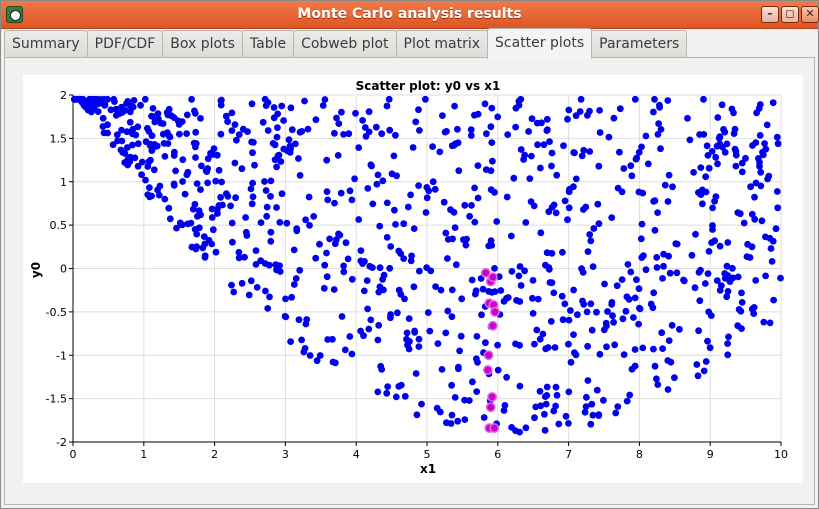 The image size is (819, 509). I want to click on tab-plot-matrix: Plot matrix, so click(442, 44).